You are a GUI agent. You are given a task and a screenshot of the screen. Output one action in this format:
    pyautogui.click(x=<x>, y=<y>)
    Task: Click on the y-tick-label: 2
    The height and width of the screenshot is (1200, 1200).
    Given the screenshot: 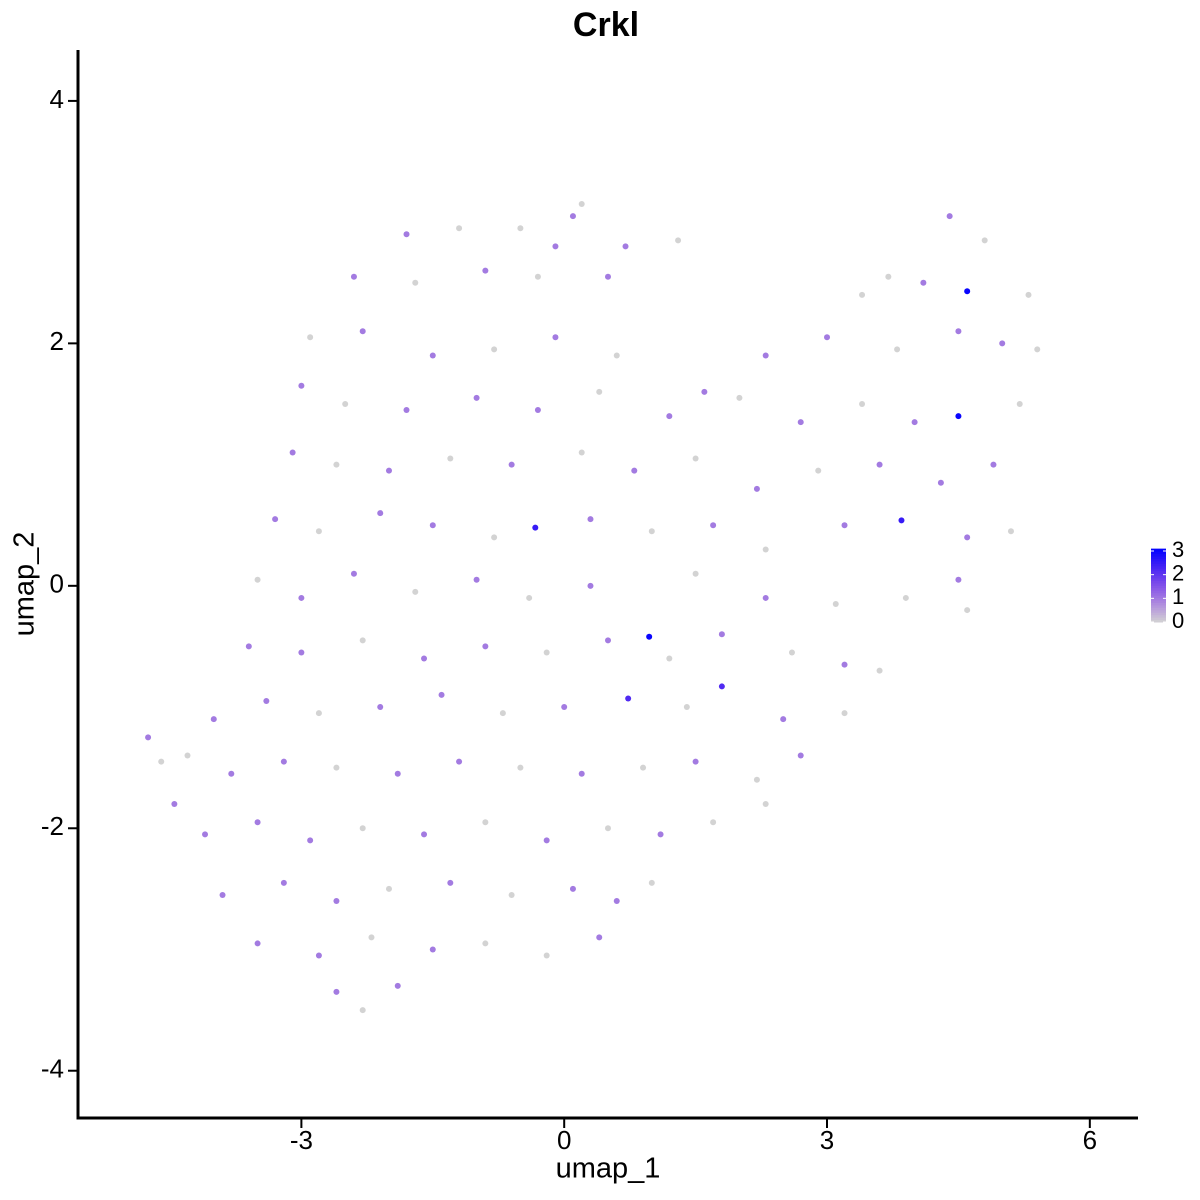 What is the action you would take?
    pyautogui.click(x=57, y=341)
    